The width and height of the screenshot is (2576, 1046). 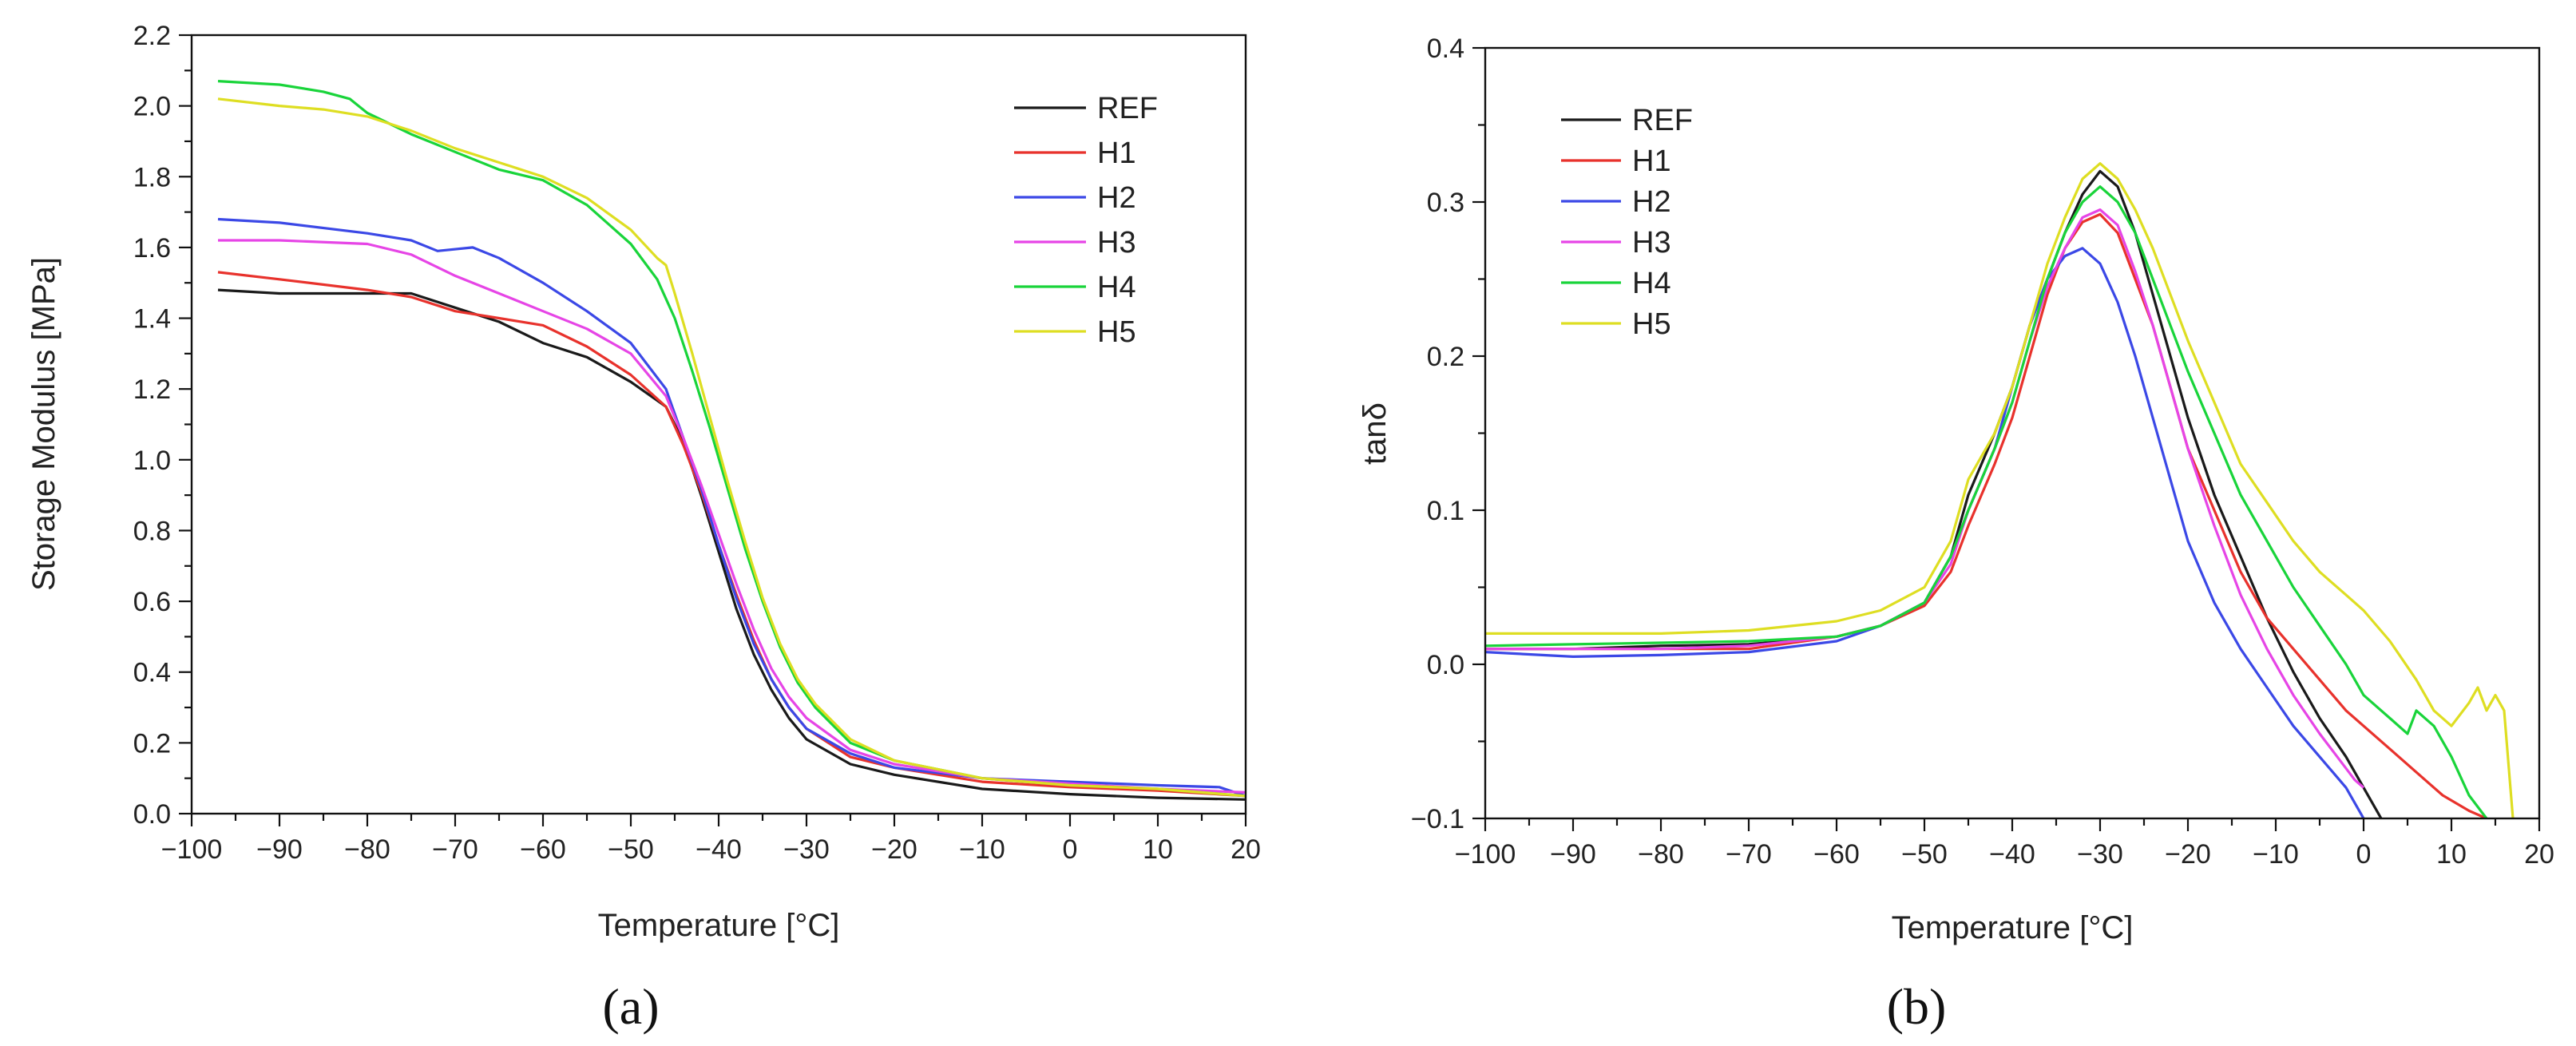 What do you see at coordinates (631, 849) in the screenshot?
I see `panel-a-x-tick-label: −50` at bounding box center [631, 849].